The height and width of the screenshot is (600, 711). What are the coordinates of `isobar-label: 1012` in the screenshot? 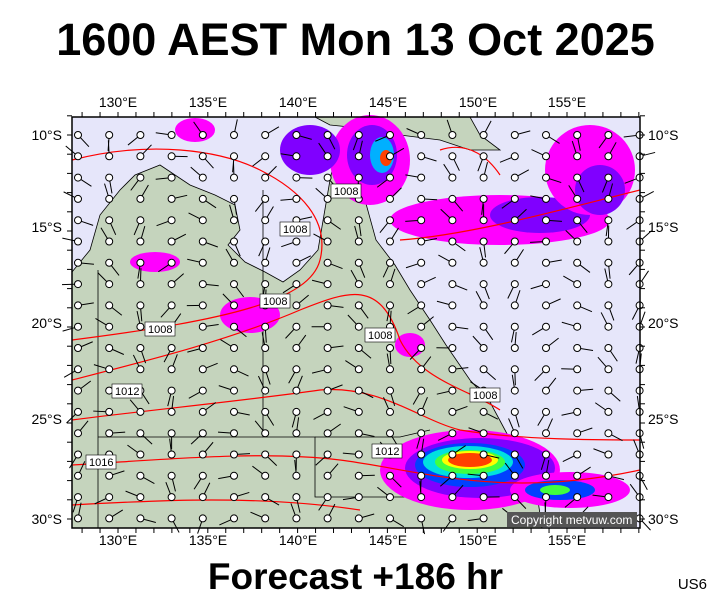 It's located at (127, 391).